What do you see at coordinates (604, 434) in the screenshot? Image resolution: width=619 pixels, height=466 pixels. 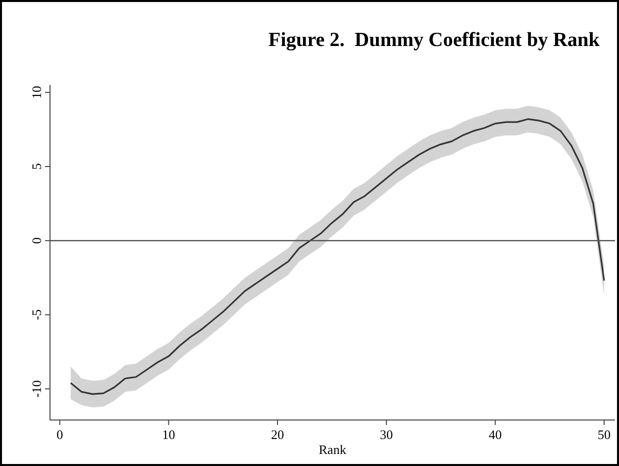 I see `x-tick-label: 50` at bounding box center [604, 434].